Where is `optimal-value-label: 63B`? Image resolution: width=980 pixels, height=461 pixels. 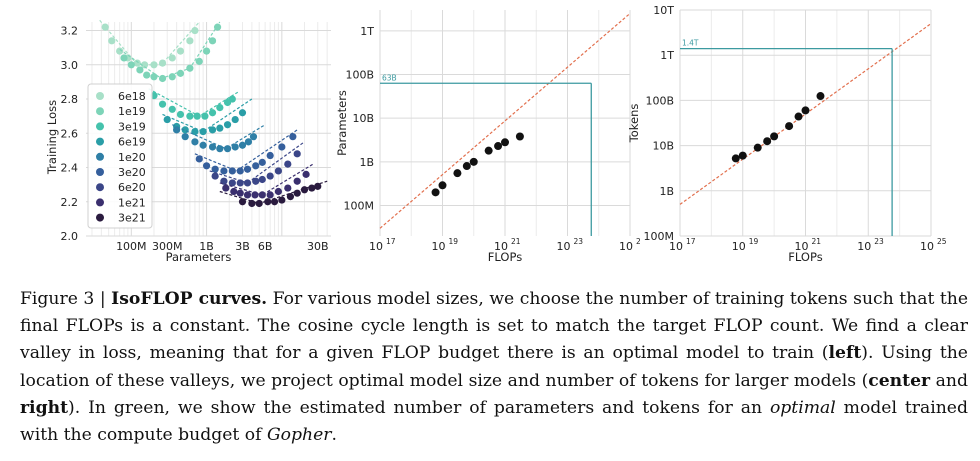 optimal-value-label: 63B is located at coordinates (389, 77).